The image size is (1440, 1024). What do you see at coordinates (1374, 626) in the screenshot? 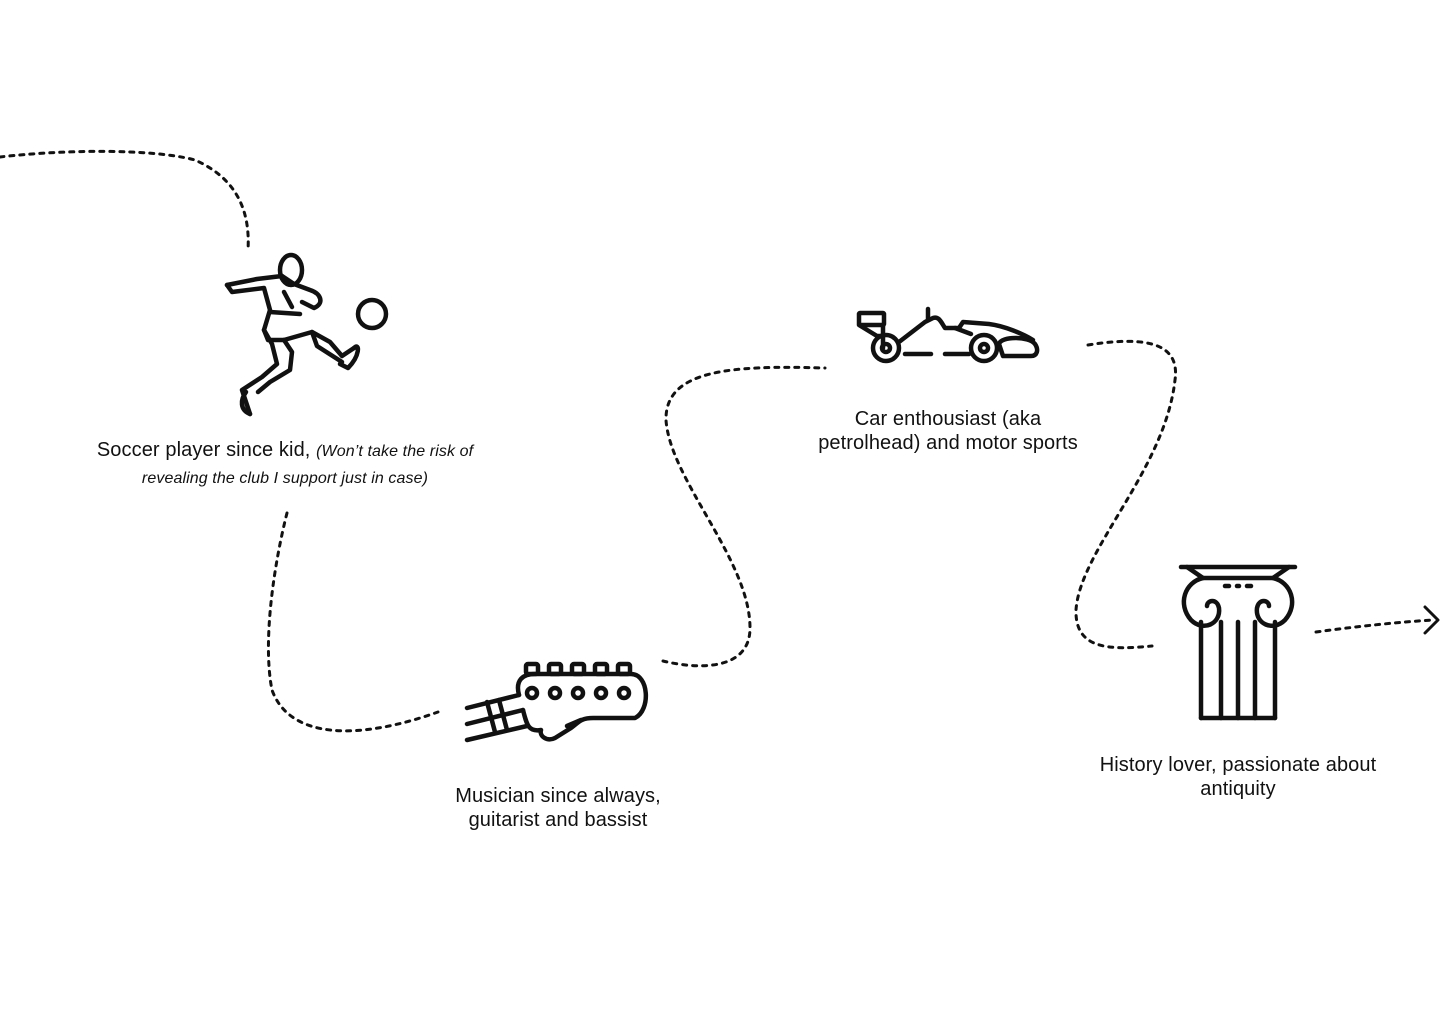
I see `path-segment-end` at bounding box center [1374, 626].